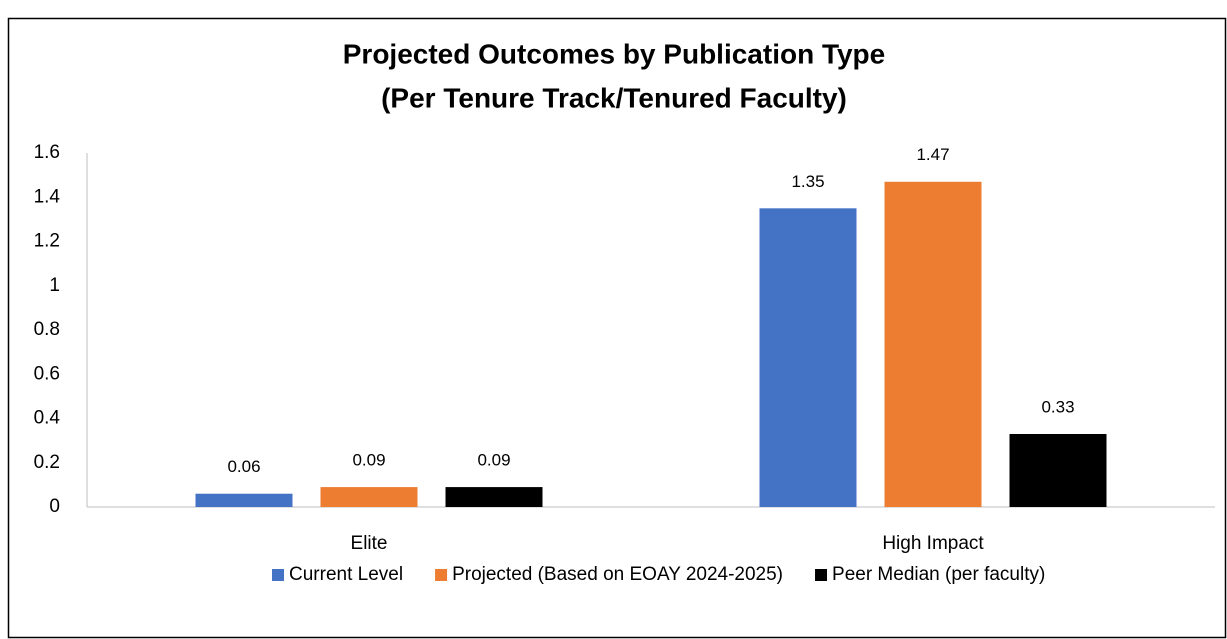 Image resolution: width=1227 pixels, height=639 pixels. Describe the element at coordinates (243, 466) in the screenshot. I see `data-label: 0.06` at that location.